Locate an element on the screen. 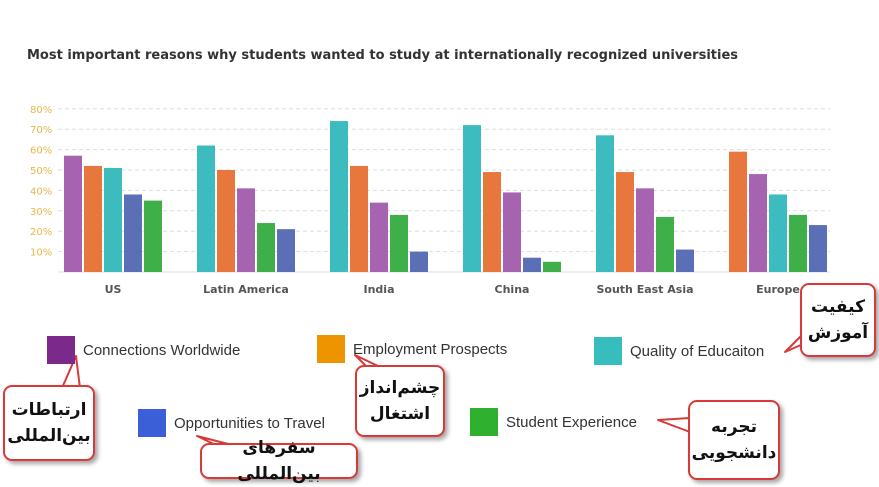 This screenshot has width=879, height=487. note-quality: کیفیت آموزش is located at coordinates (838, 320).